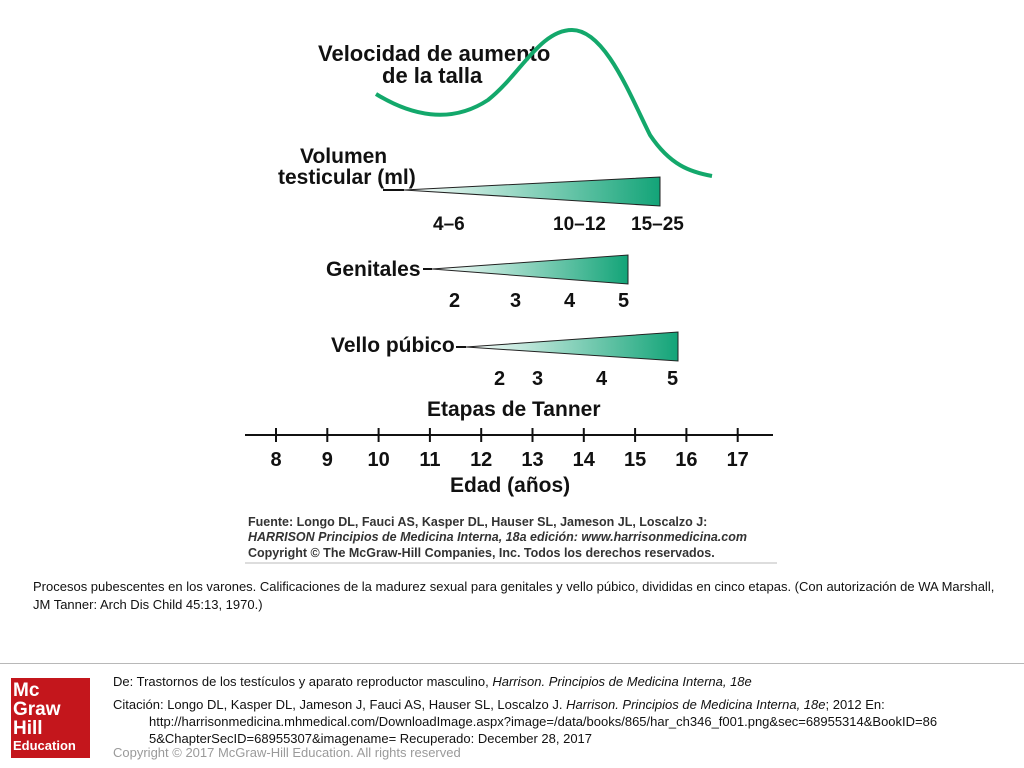 This screenshot has height=768, width=1024. What do you see at coordinates (512, 663) in the screenshot?
I see `footer-divider` at bounding box center [512, 663].